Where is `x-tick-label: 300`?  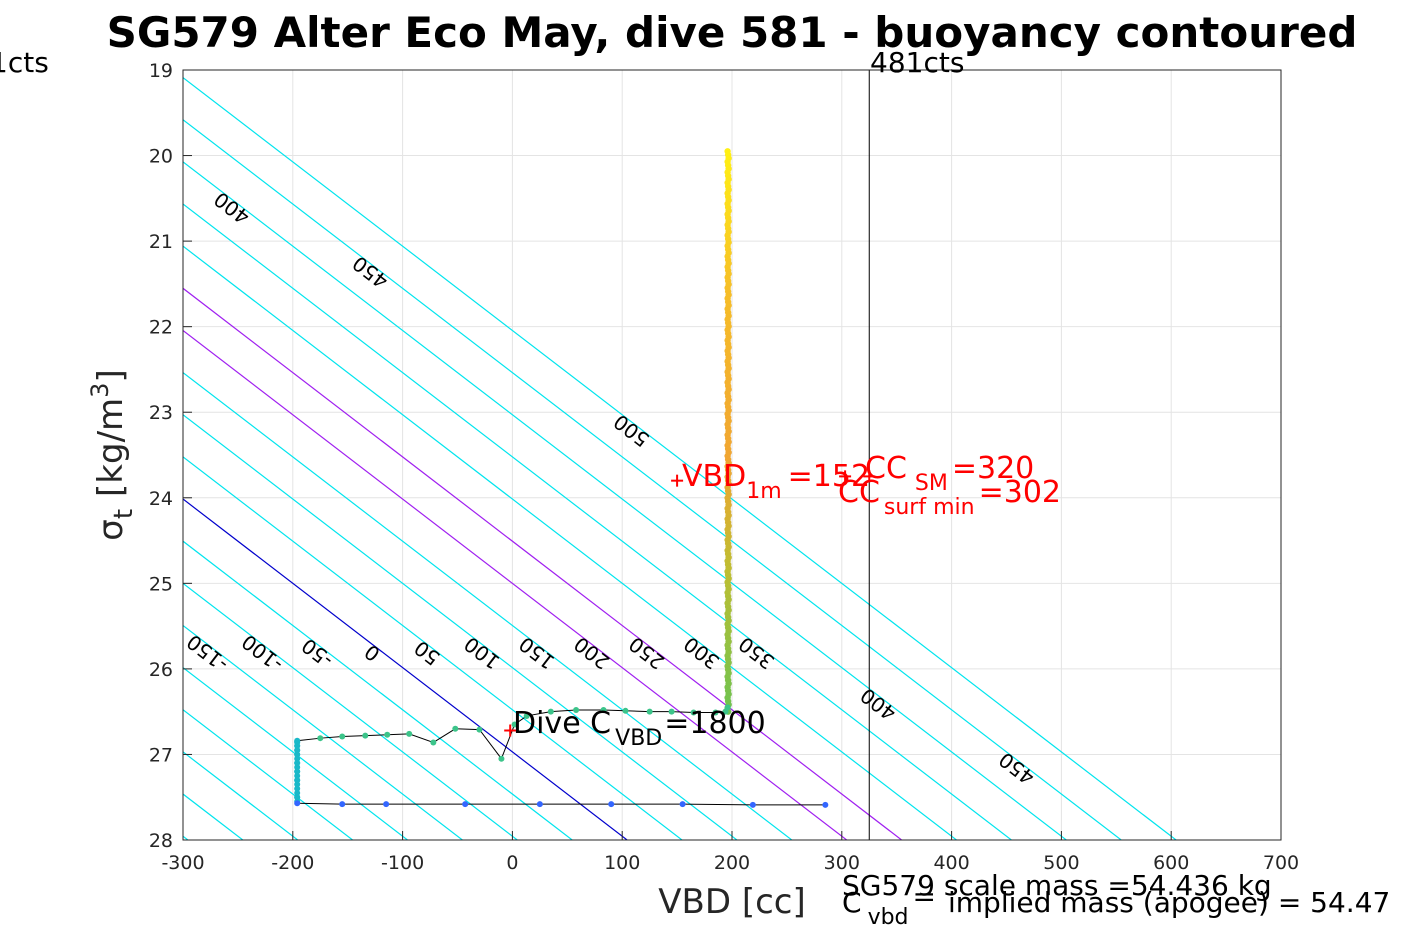
x-tick-label: 300 is located at coordinates (842, 863).